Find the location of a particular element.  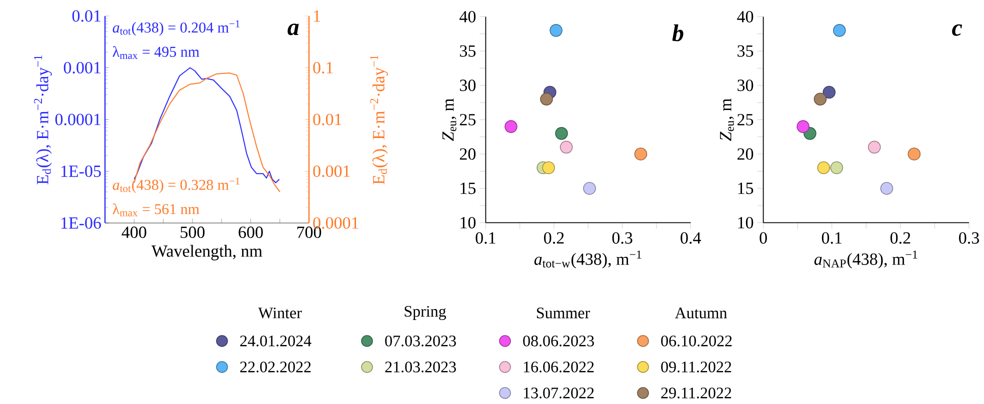

x-axis-title: Wavelength, nm is located at coordinates (207, 252).